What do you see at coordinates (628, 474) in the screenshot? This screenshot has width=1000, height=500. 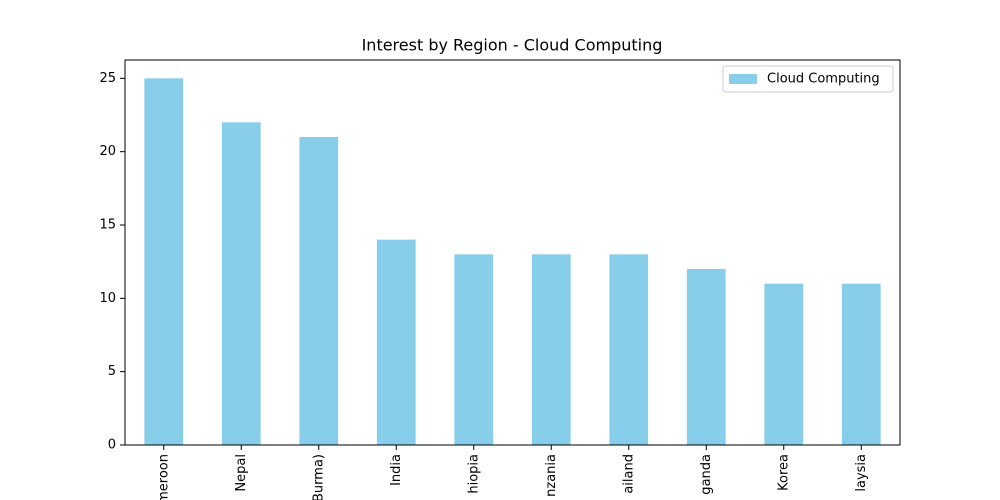 I see `x-tick-label: ailand` at bounding box center [628, 474].